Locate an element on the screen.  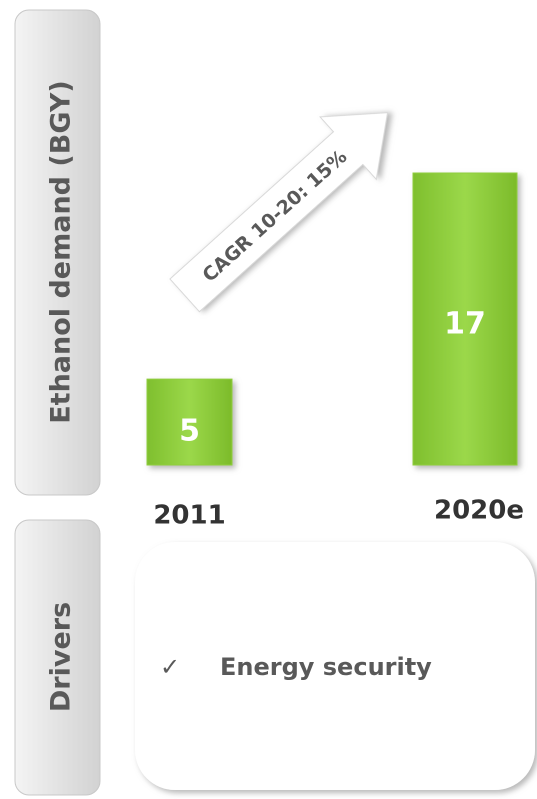
arrow-shape is located at coordinates (279, 212).